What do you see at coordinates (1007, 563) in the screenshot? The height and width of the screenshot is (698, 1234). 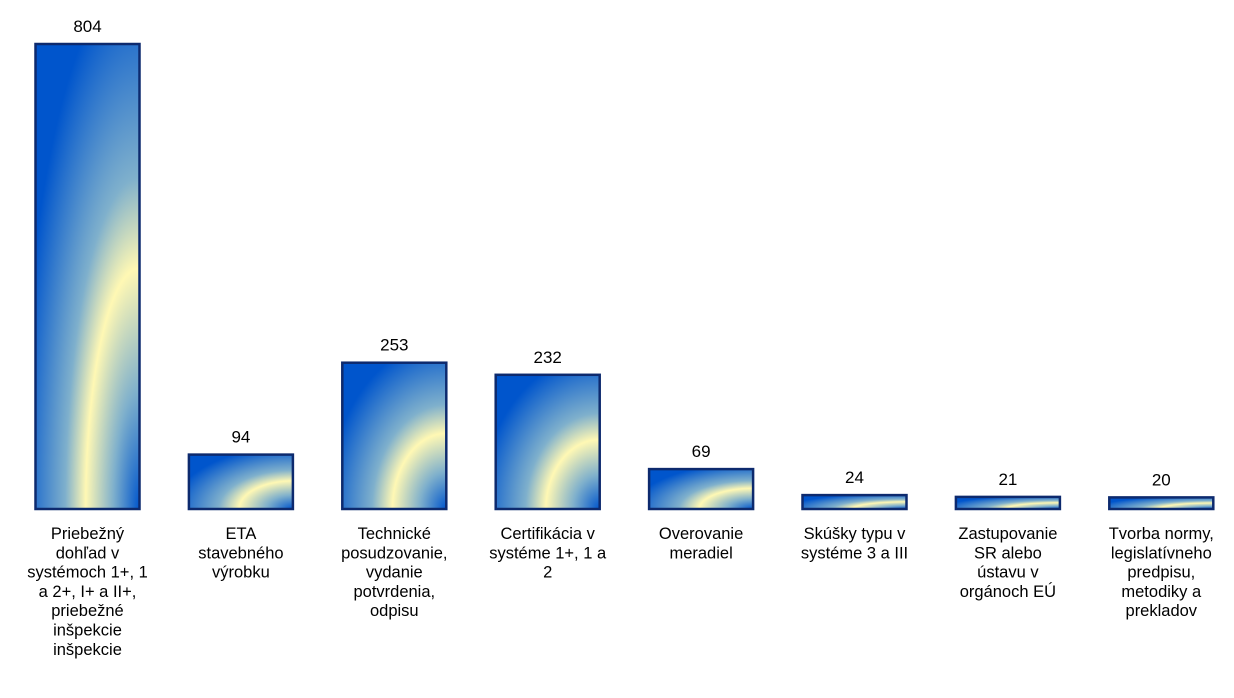 I see `category-label-7: Zastupovanie SR alebo ústavu v orgánoch EÚ` at bounding box center [1007, 563].